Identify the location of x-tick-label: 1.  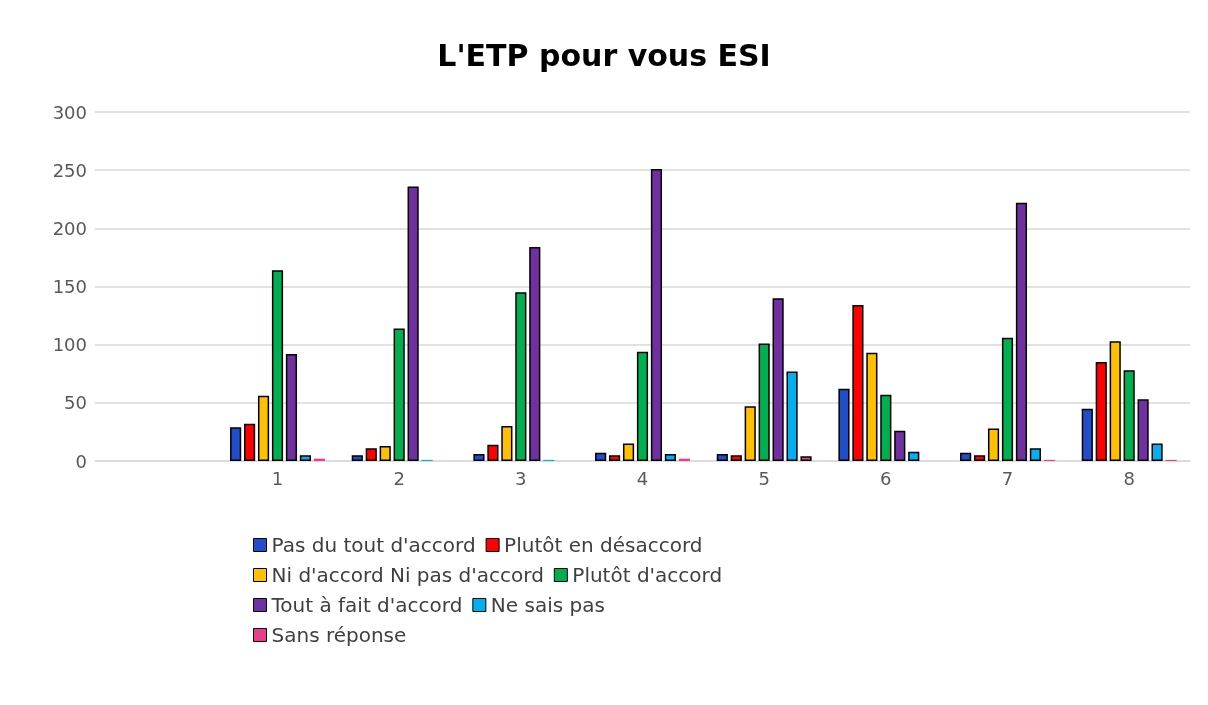
(277, 478).